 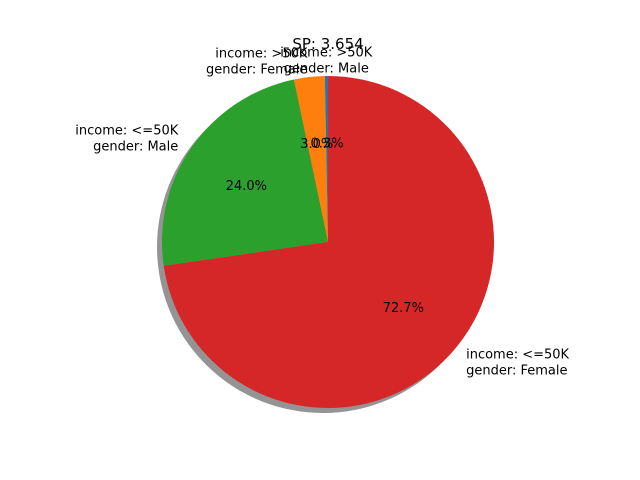 What do you see at coordinates (327, 143) in the screenshot?
I see `slice-percent-label: 0.3%` at bounding box center [327, 143].